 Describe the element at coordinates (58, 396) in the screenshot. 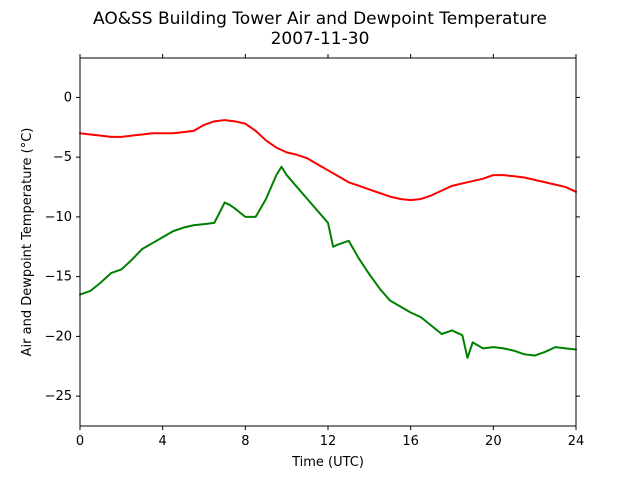

I see `y-tick-label: −25` at that location.